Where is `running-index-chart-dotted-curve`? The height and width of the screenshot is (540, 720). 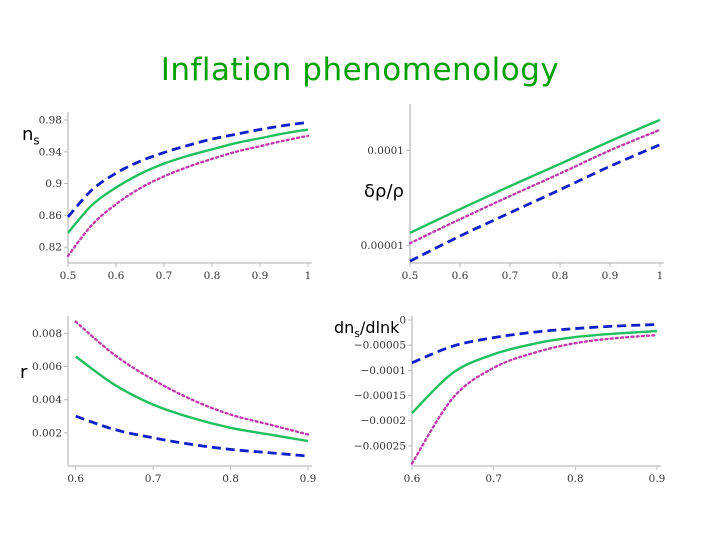
running-index-chart-dotted-curve is located at coordinates (534, 399).